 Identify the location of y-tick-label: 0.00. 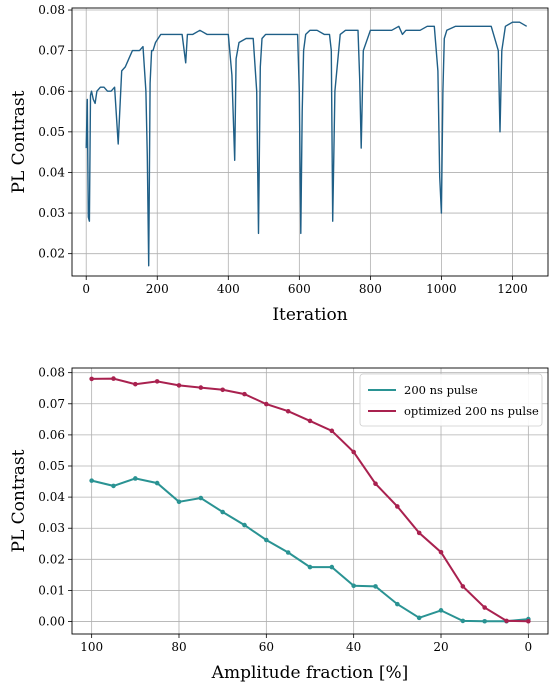
(51, 622).